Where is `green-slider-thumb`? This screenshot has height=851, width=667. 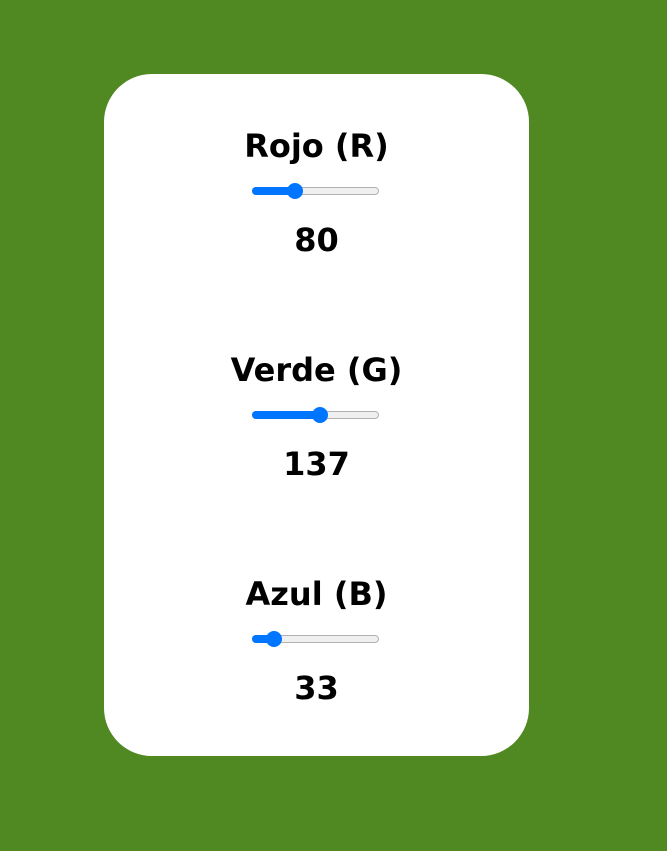 green-slider-thumb is located at coordinates (319, 415).